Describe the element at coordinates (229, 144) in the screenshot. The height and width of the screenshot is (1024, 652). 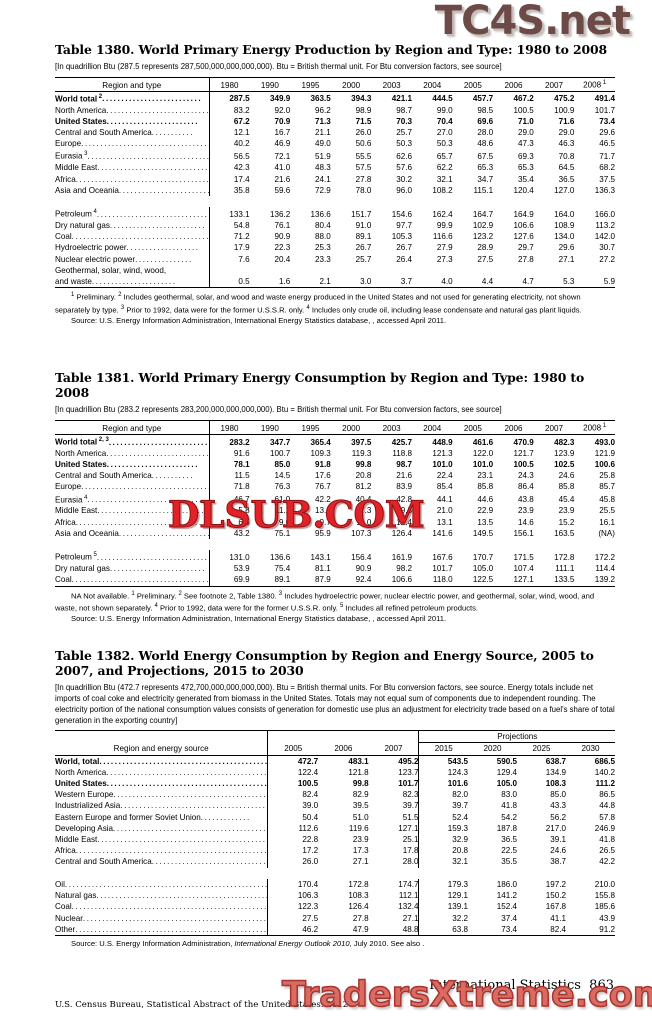
I see `cell-value: 40.2` at that location.